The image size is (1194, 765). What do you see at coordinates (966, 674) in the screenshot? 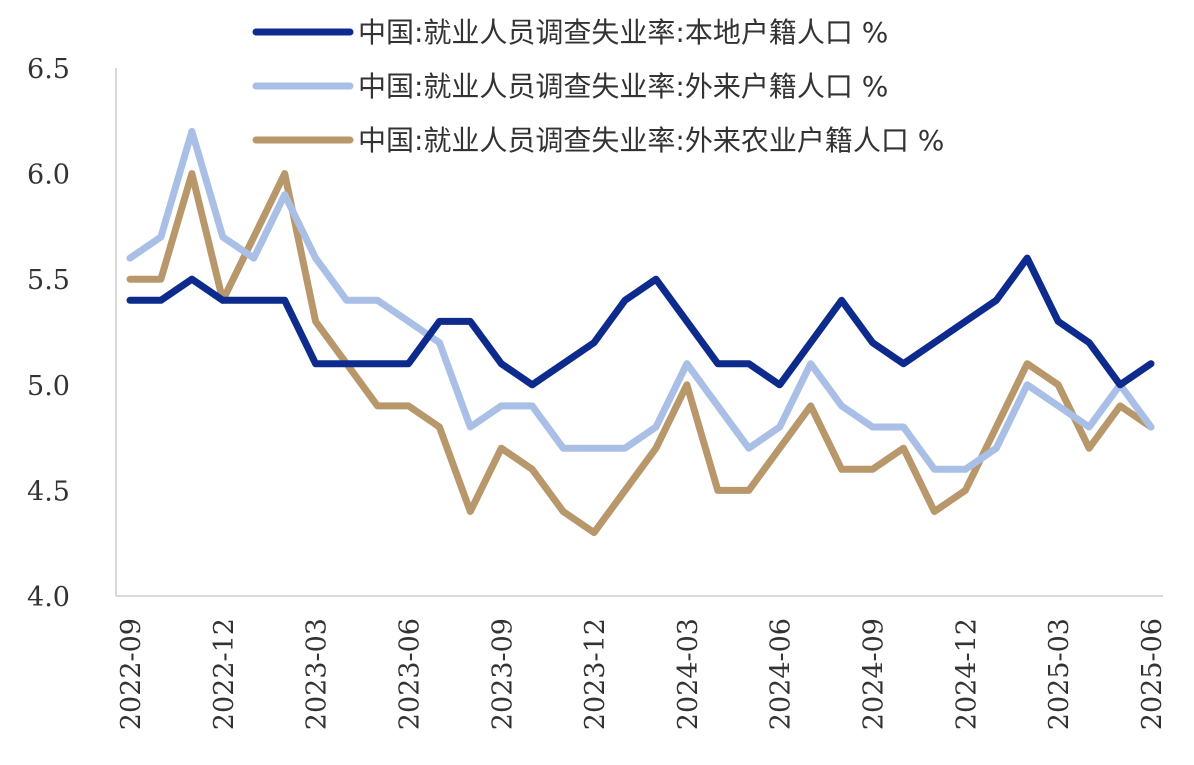
I see `x-tick-label: 2024-12` at bounding box center [966, 674].